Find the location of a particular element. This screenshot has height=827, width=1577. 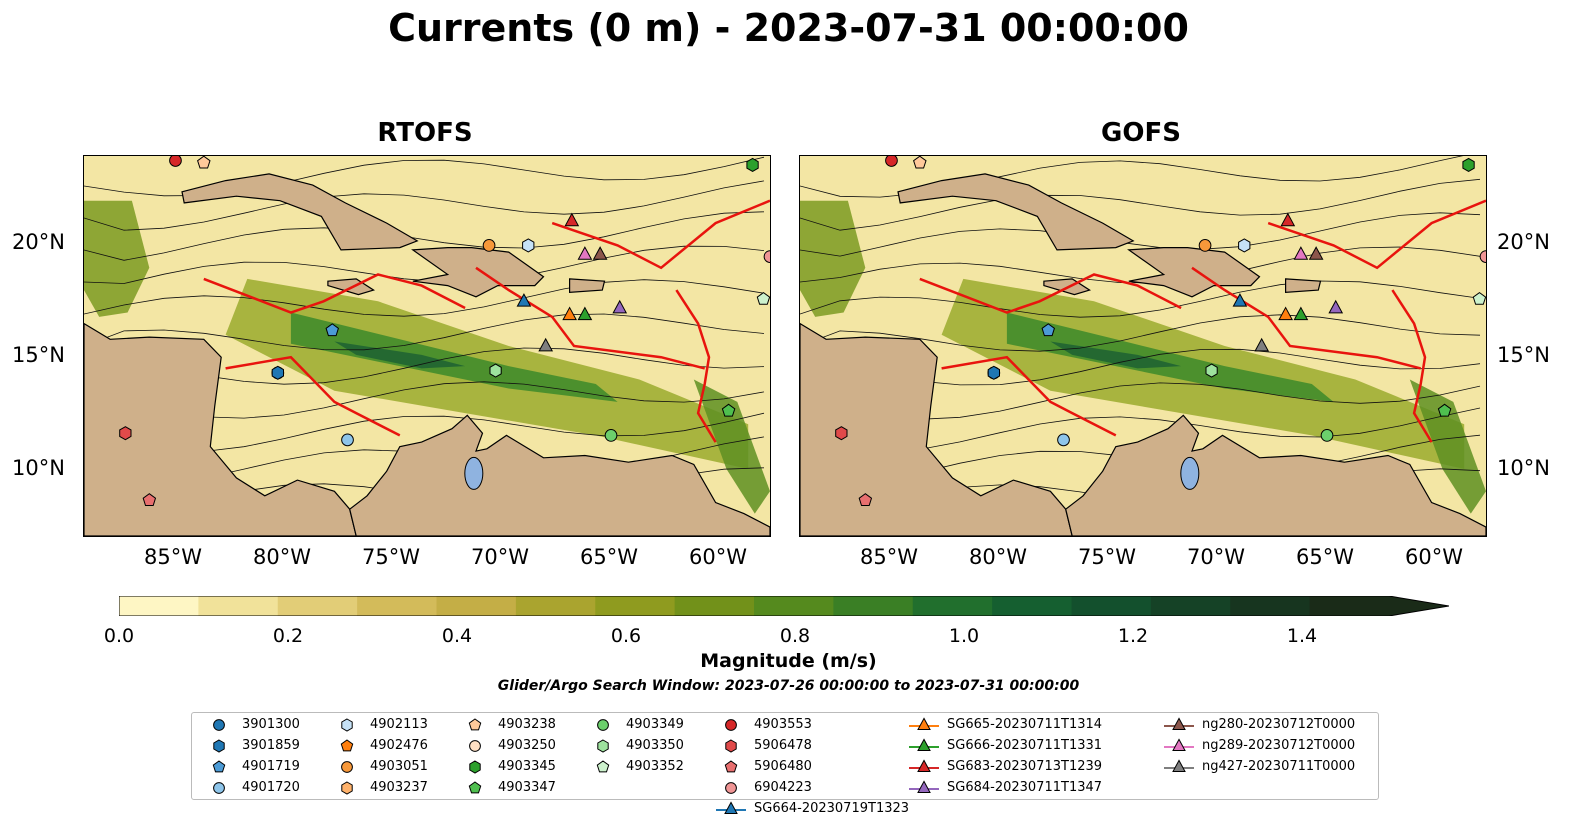

lon-tick-80w-left: 80°W is located at coordinates (282, 557).